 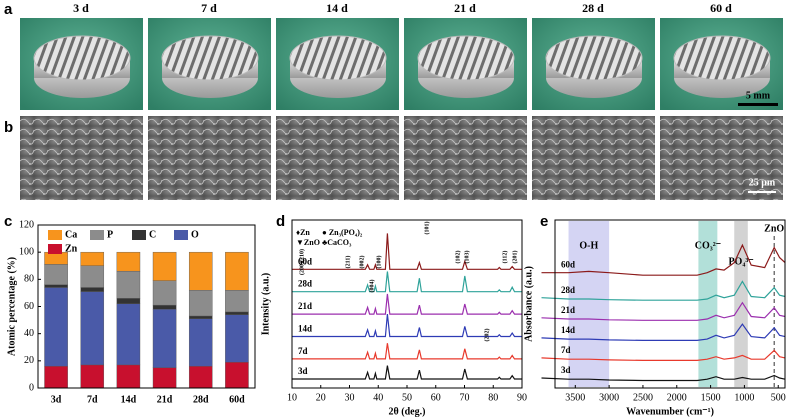 I want to click on series-label: 3d, so click(x=566, y=370).